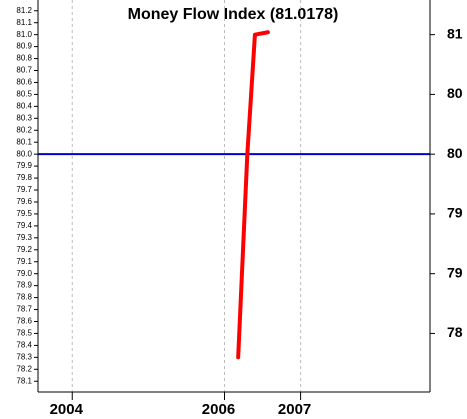  Describe the element at coordinates (24, 237) in the screenshot. I see `y-tick-label: 79.3` at that location.